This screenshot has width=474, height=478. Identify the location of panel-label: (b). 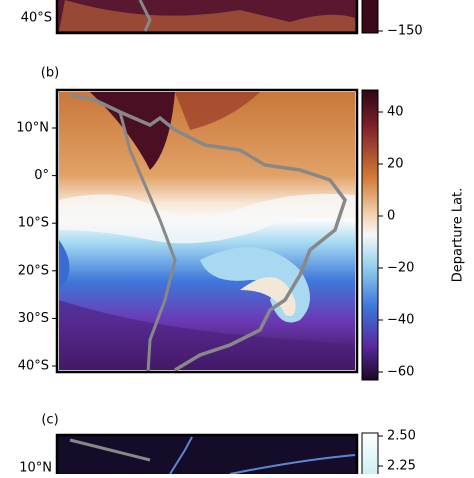
(50, 73).